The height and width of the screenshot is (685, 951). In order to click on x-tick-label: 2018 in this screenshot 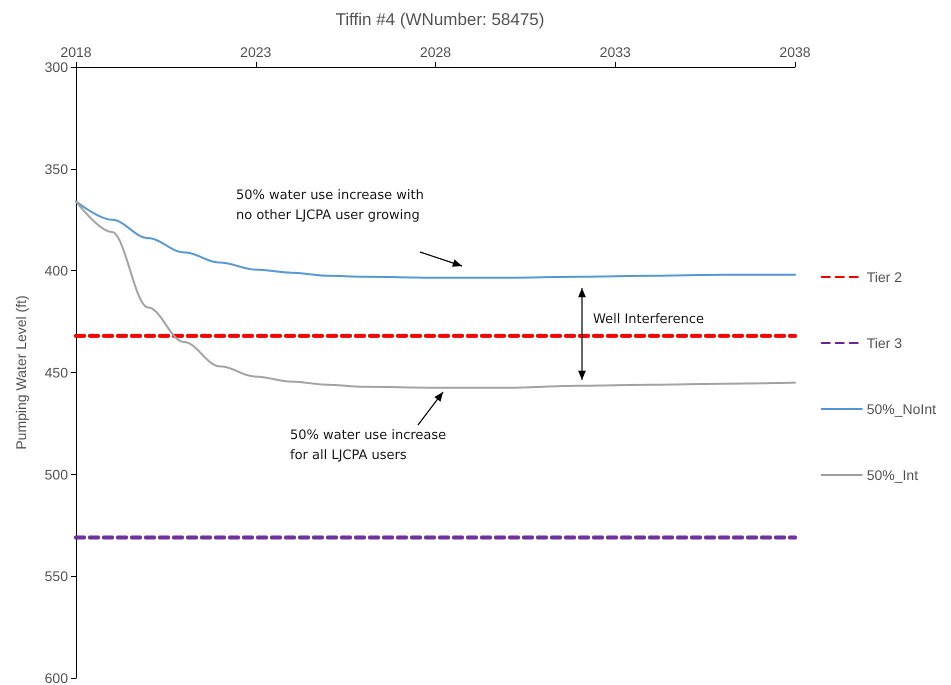, I will do `click(76, 52)`.